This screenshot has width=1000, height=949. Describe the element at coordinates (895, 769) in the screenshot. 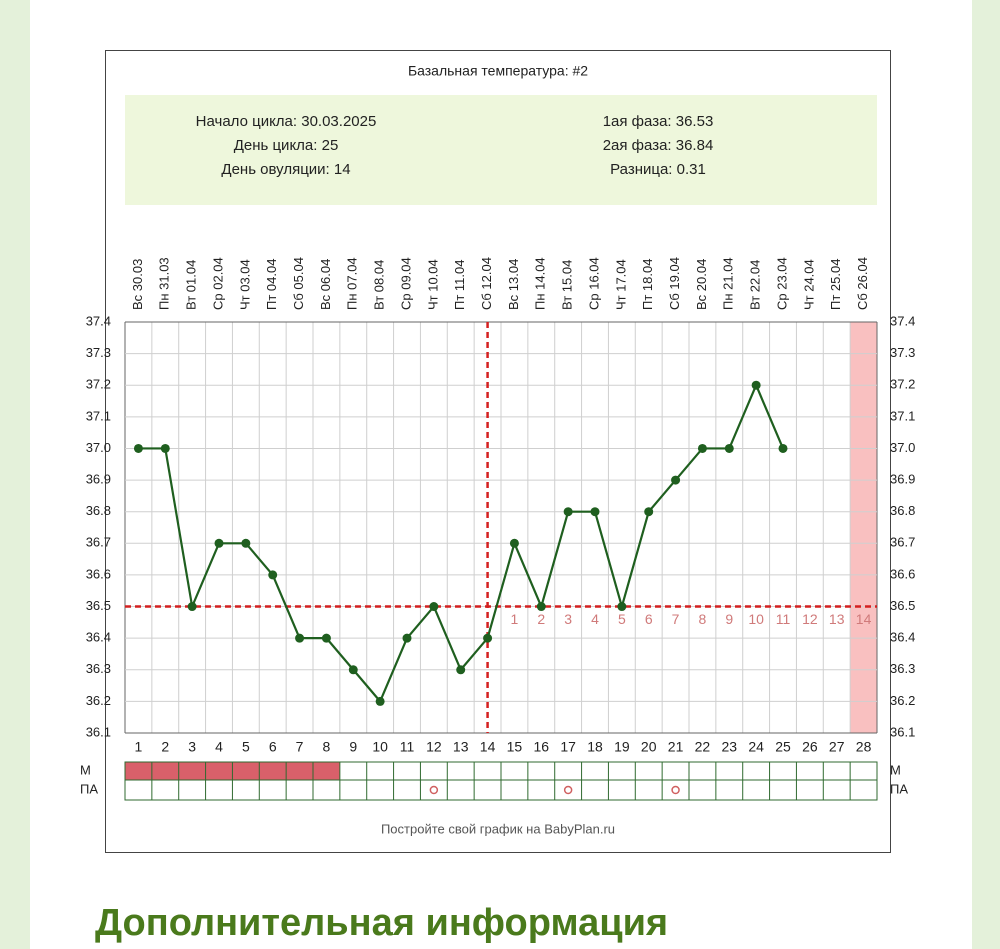

I see `row-label-right: М` at that location.